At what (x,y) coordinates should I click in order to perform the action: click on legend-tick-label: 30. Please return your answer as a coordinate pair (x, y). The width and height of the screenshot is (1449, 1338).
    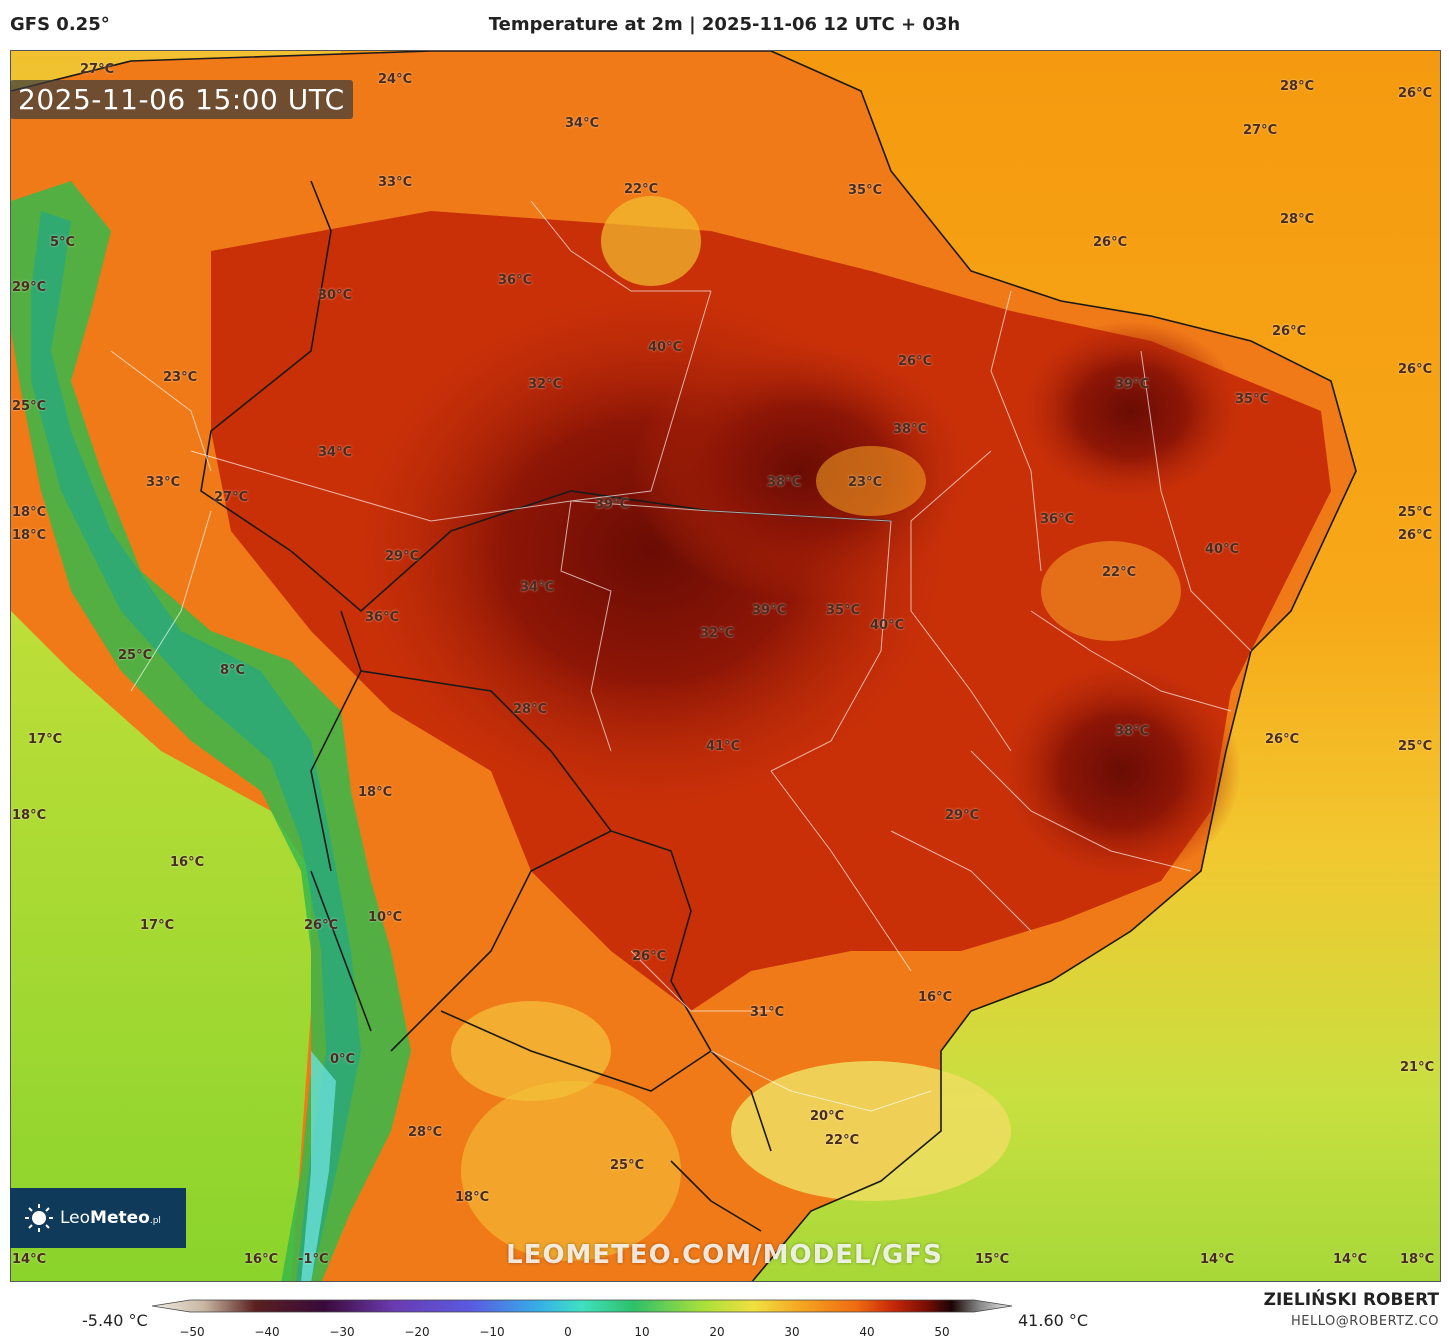
    Looking at the image, I should click on (792, 1331).